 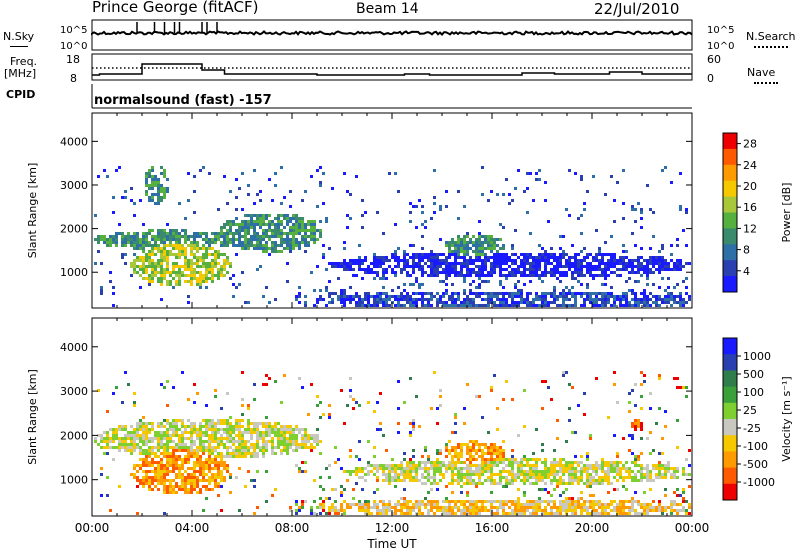 What do you see at coordinates (757, 356) in the screenshot?
I see `colorbar-tick-label: 1000` at bounding box center [757, 356].